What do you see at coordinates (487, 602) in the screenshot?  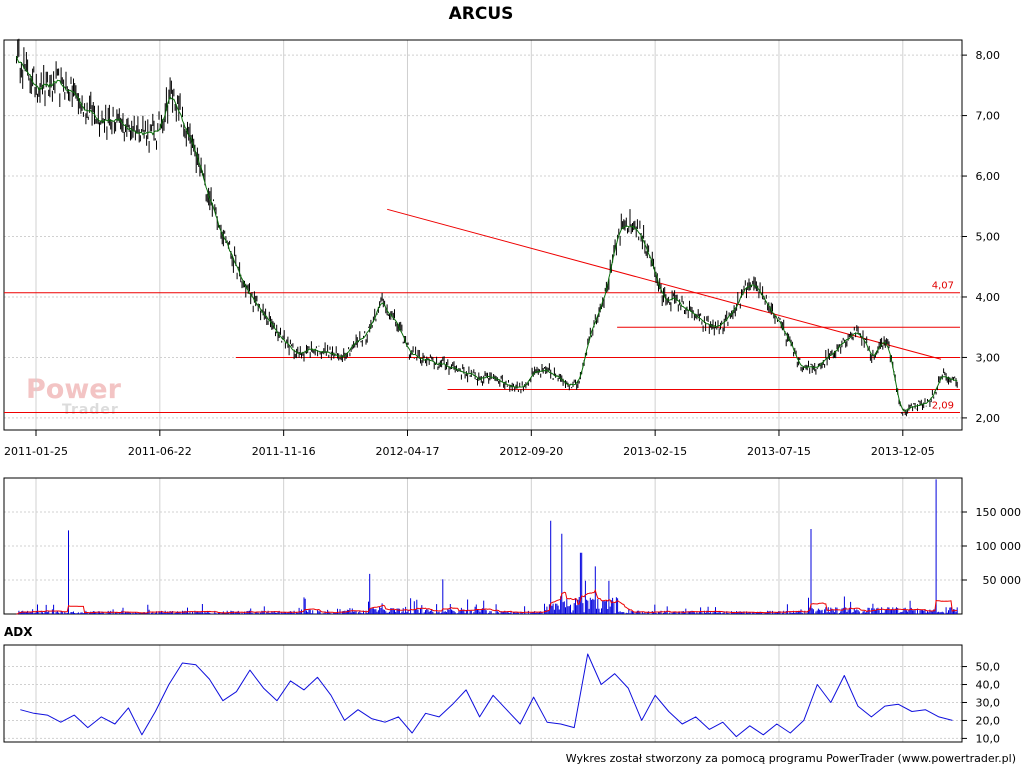 I see `volume-average-line` at bounding box center [487, 602].